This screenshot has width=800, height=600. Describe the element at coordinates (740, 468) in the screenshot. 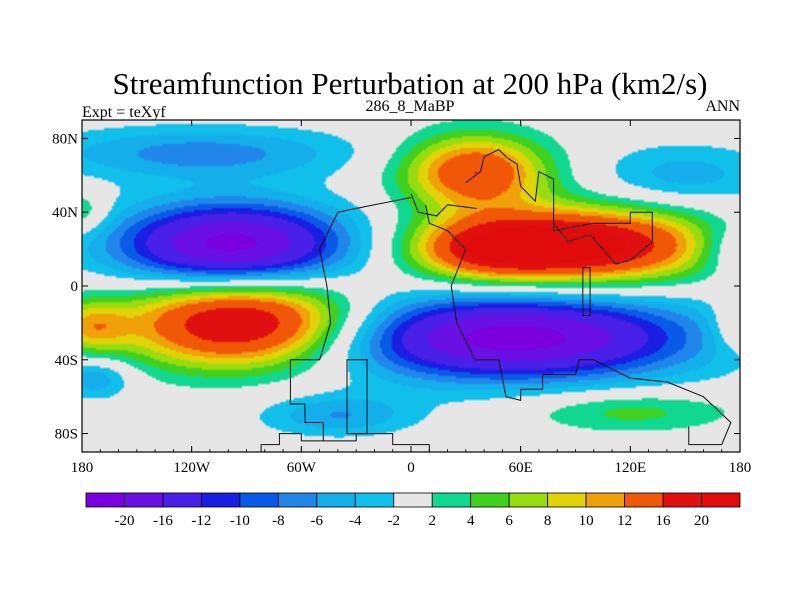

I see `x-tick-label-6: 180` at that location.